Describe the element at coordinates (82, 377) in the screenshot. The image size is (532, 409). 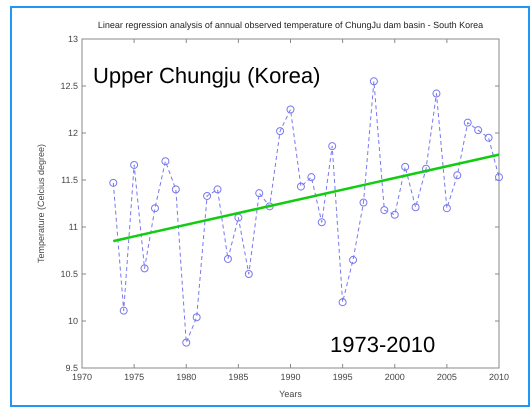
I see `x-tick-label: 1970` at that location.